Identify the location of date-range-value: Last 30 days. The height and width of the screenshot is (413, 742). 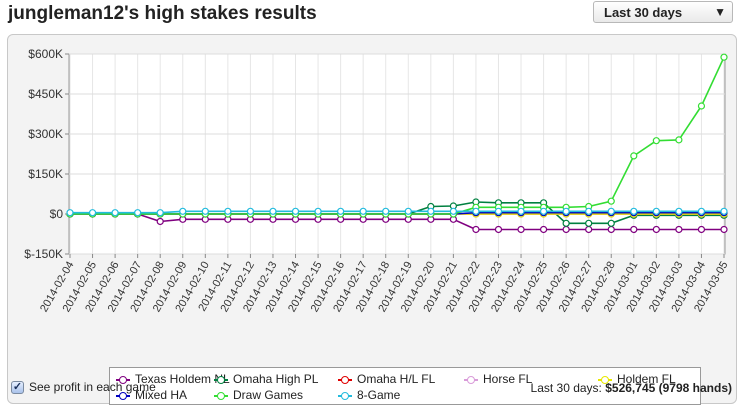
(643, 12).